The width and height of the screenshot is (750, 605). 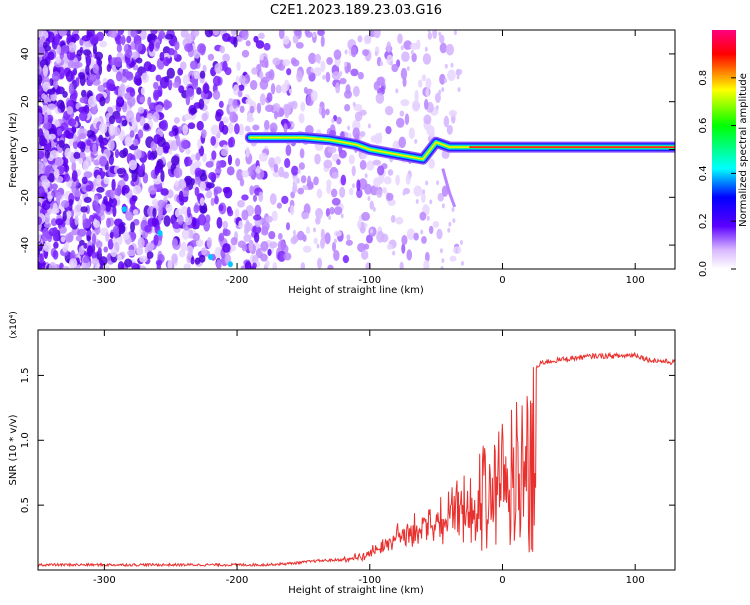 What do you see at coordinates (502, 280) in the screenshot?
I see `spectrogram-x-tick-label: 0` at bounding box center [502, 280].